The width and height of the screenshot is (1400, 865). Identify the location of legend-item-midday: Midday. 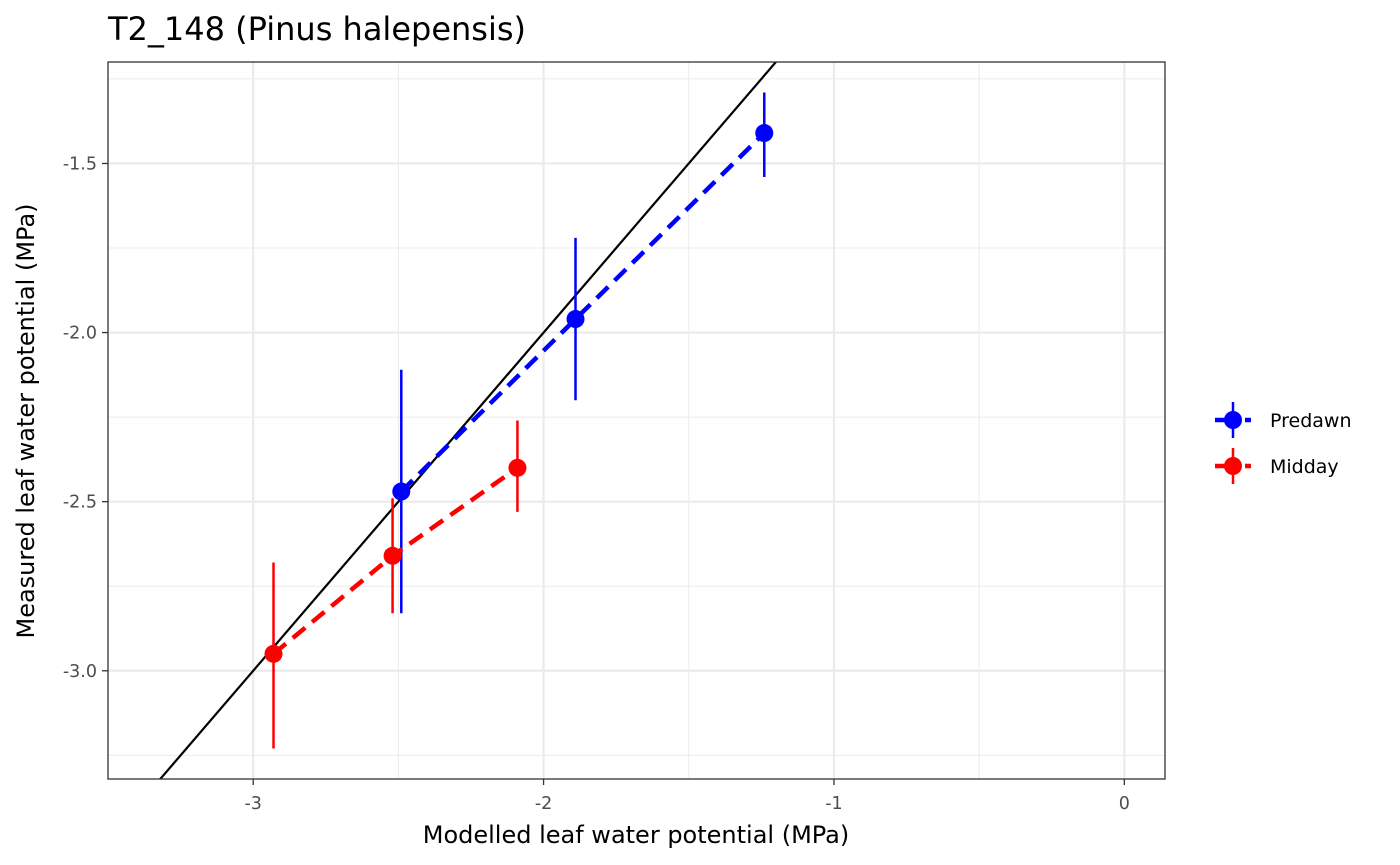
(1277, 466).